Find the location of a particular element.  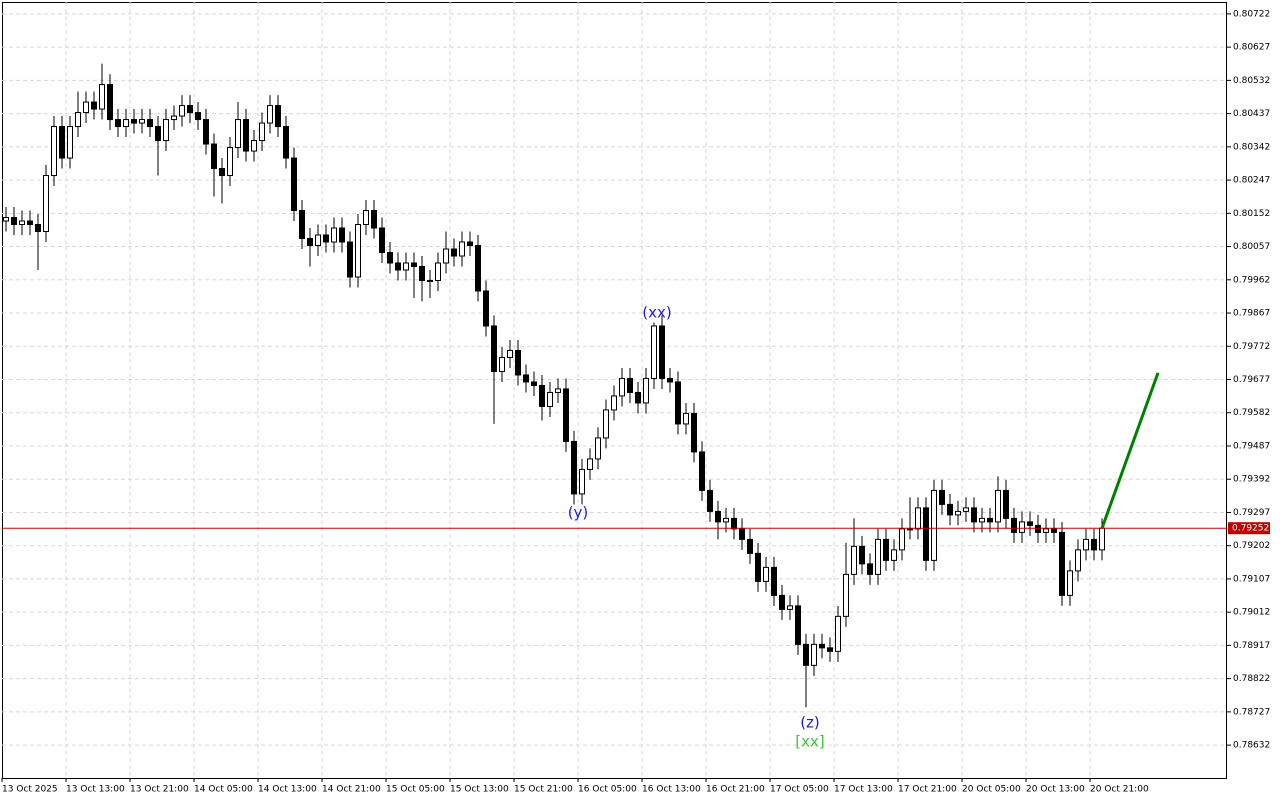

x-tick-label: 15 Oct 13:00 is located at coordinates (479, 790).